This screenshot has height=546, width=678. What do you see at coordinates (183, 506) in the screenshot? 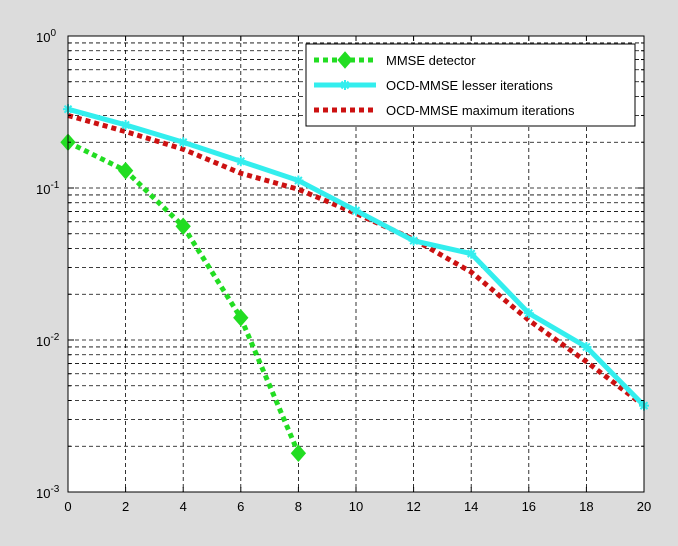
I see `x-tick-label: 4` at bounding box center [183, 506].